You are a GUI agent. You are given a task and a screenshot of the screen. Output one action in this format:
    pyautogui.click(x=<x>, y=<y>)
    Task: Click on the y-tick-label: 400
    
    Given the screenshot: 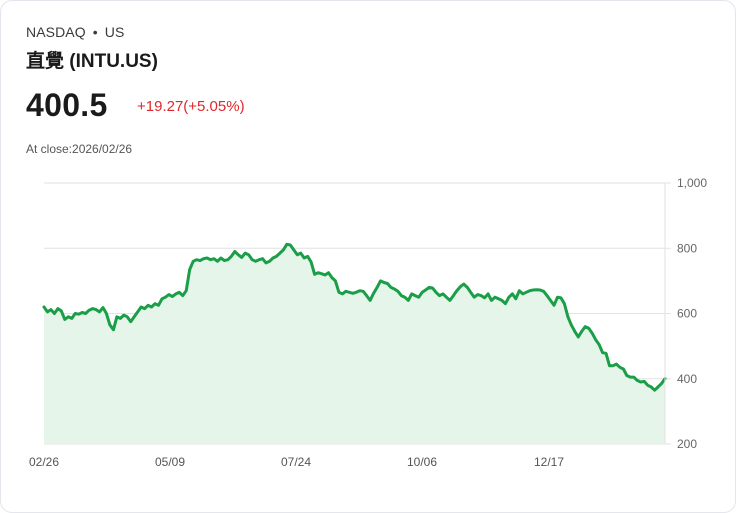 What is the action you would take?
    pyautogui.click(x=687, y=379)
    